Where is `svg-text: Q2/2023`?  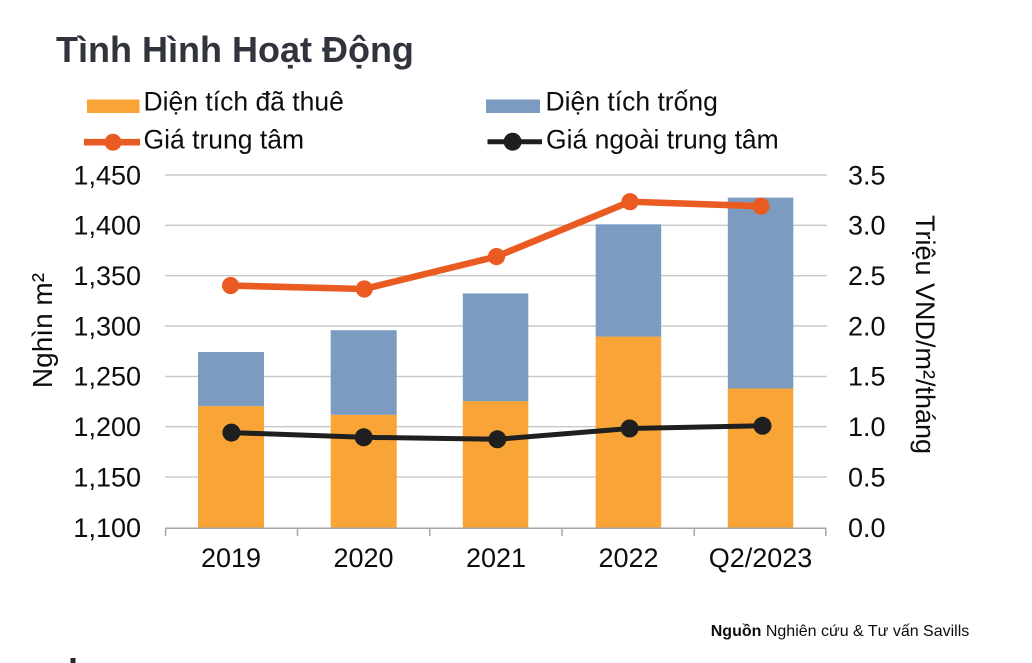 svg-text: Q2/2023 is located at coordinates (761, 558).